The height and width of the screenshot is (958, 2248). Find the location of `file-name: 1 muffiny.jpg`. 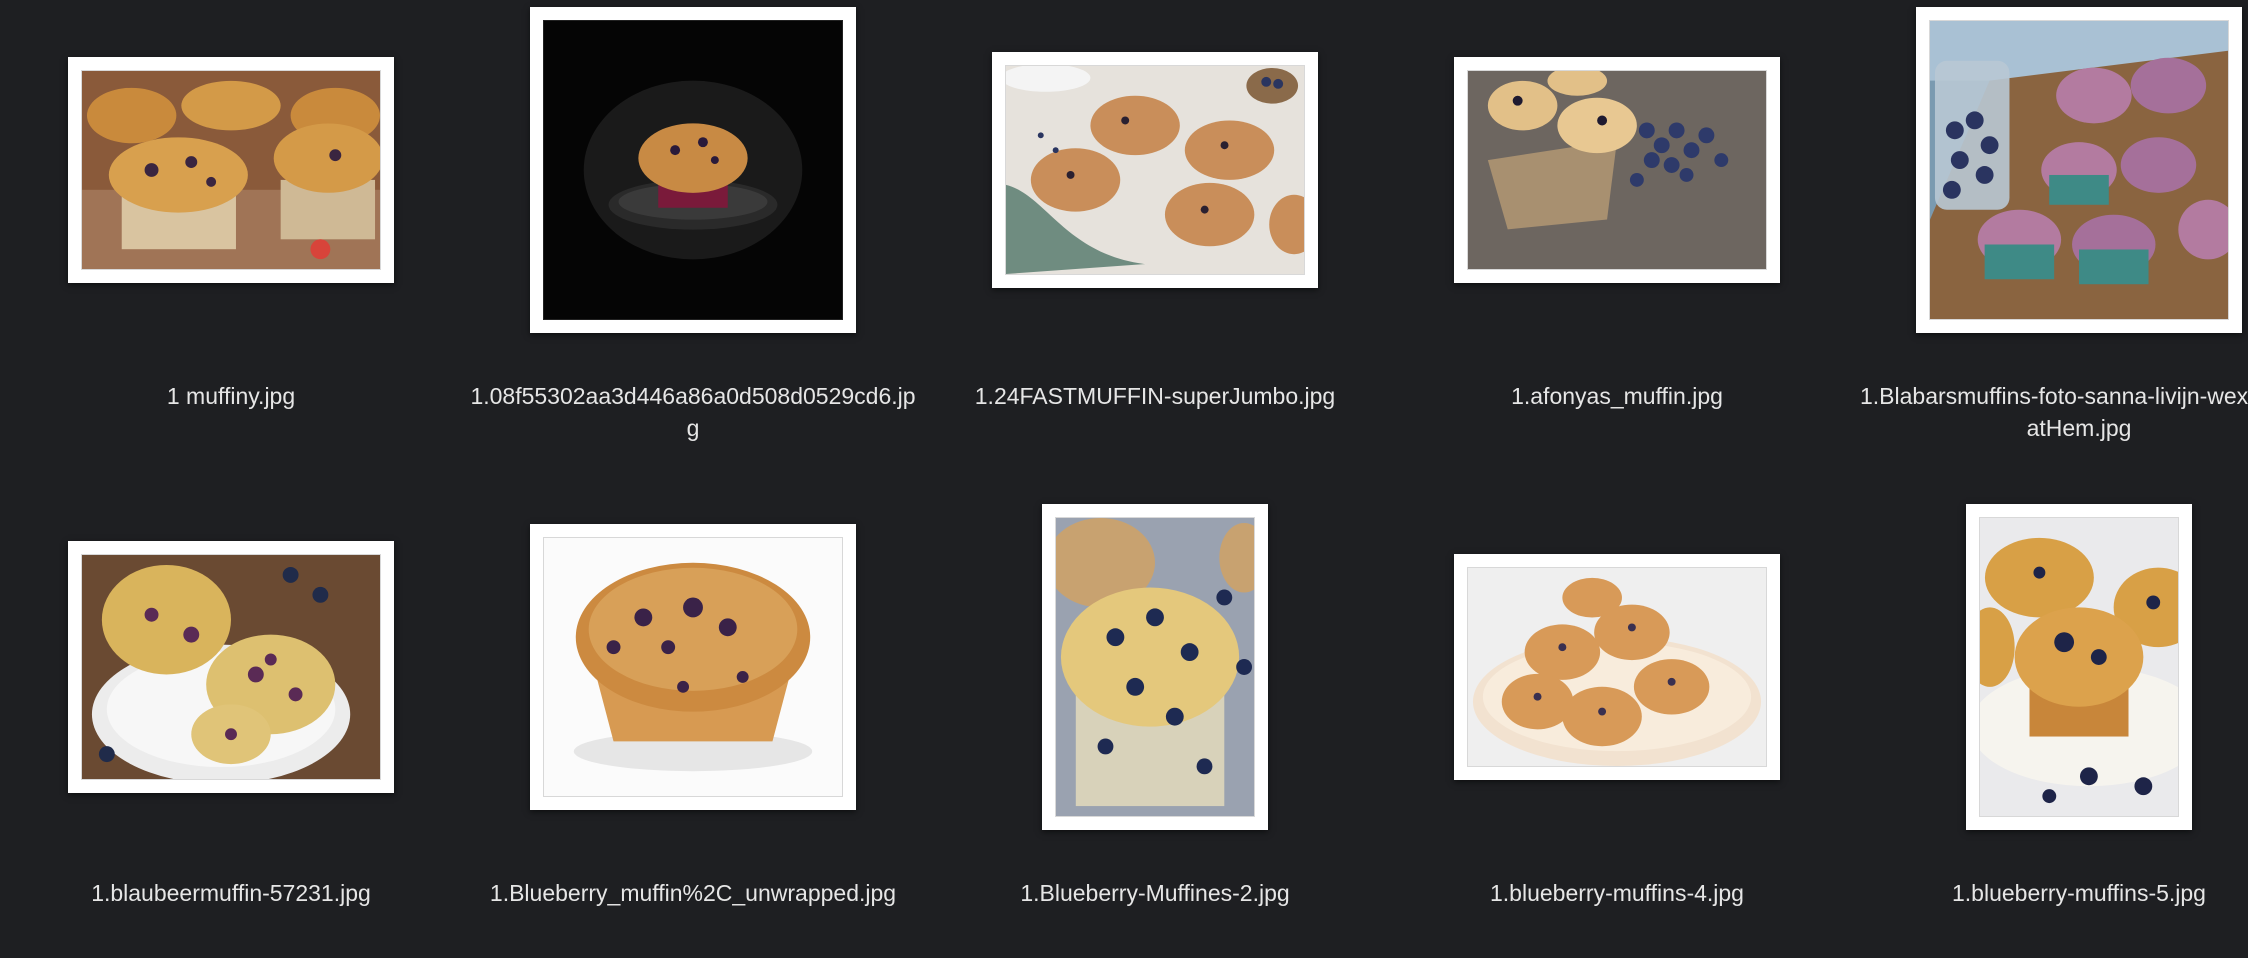

file-name: 1 muffiny.jpg is located at coordinates (231, 396).